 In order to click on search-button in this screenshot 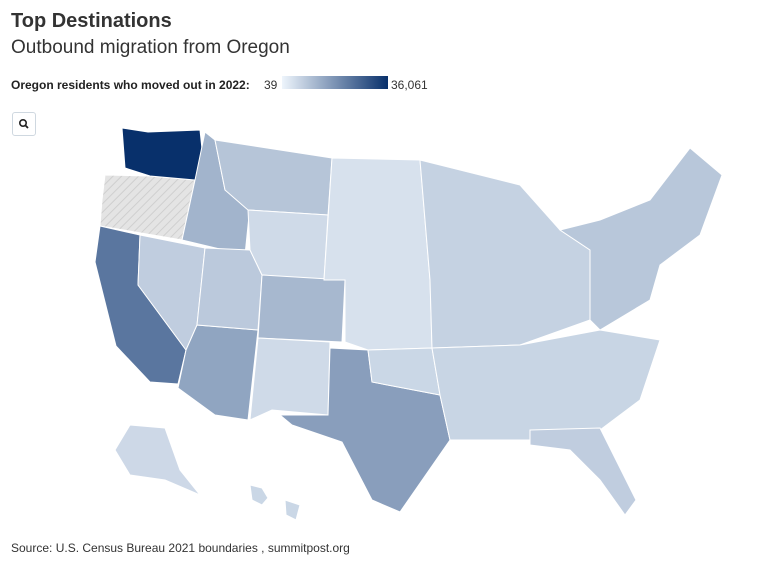, I will do `click(24, 124)`.